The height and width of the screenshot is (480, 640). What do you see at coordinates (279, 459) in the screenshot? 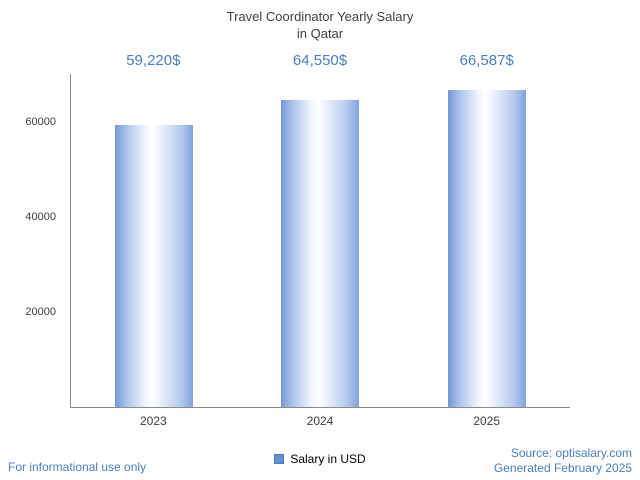
I see `legend-swatch-icon` at bounding box center [279, 459].